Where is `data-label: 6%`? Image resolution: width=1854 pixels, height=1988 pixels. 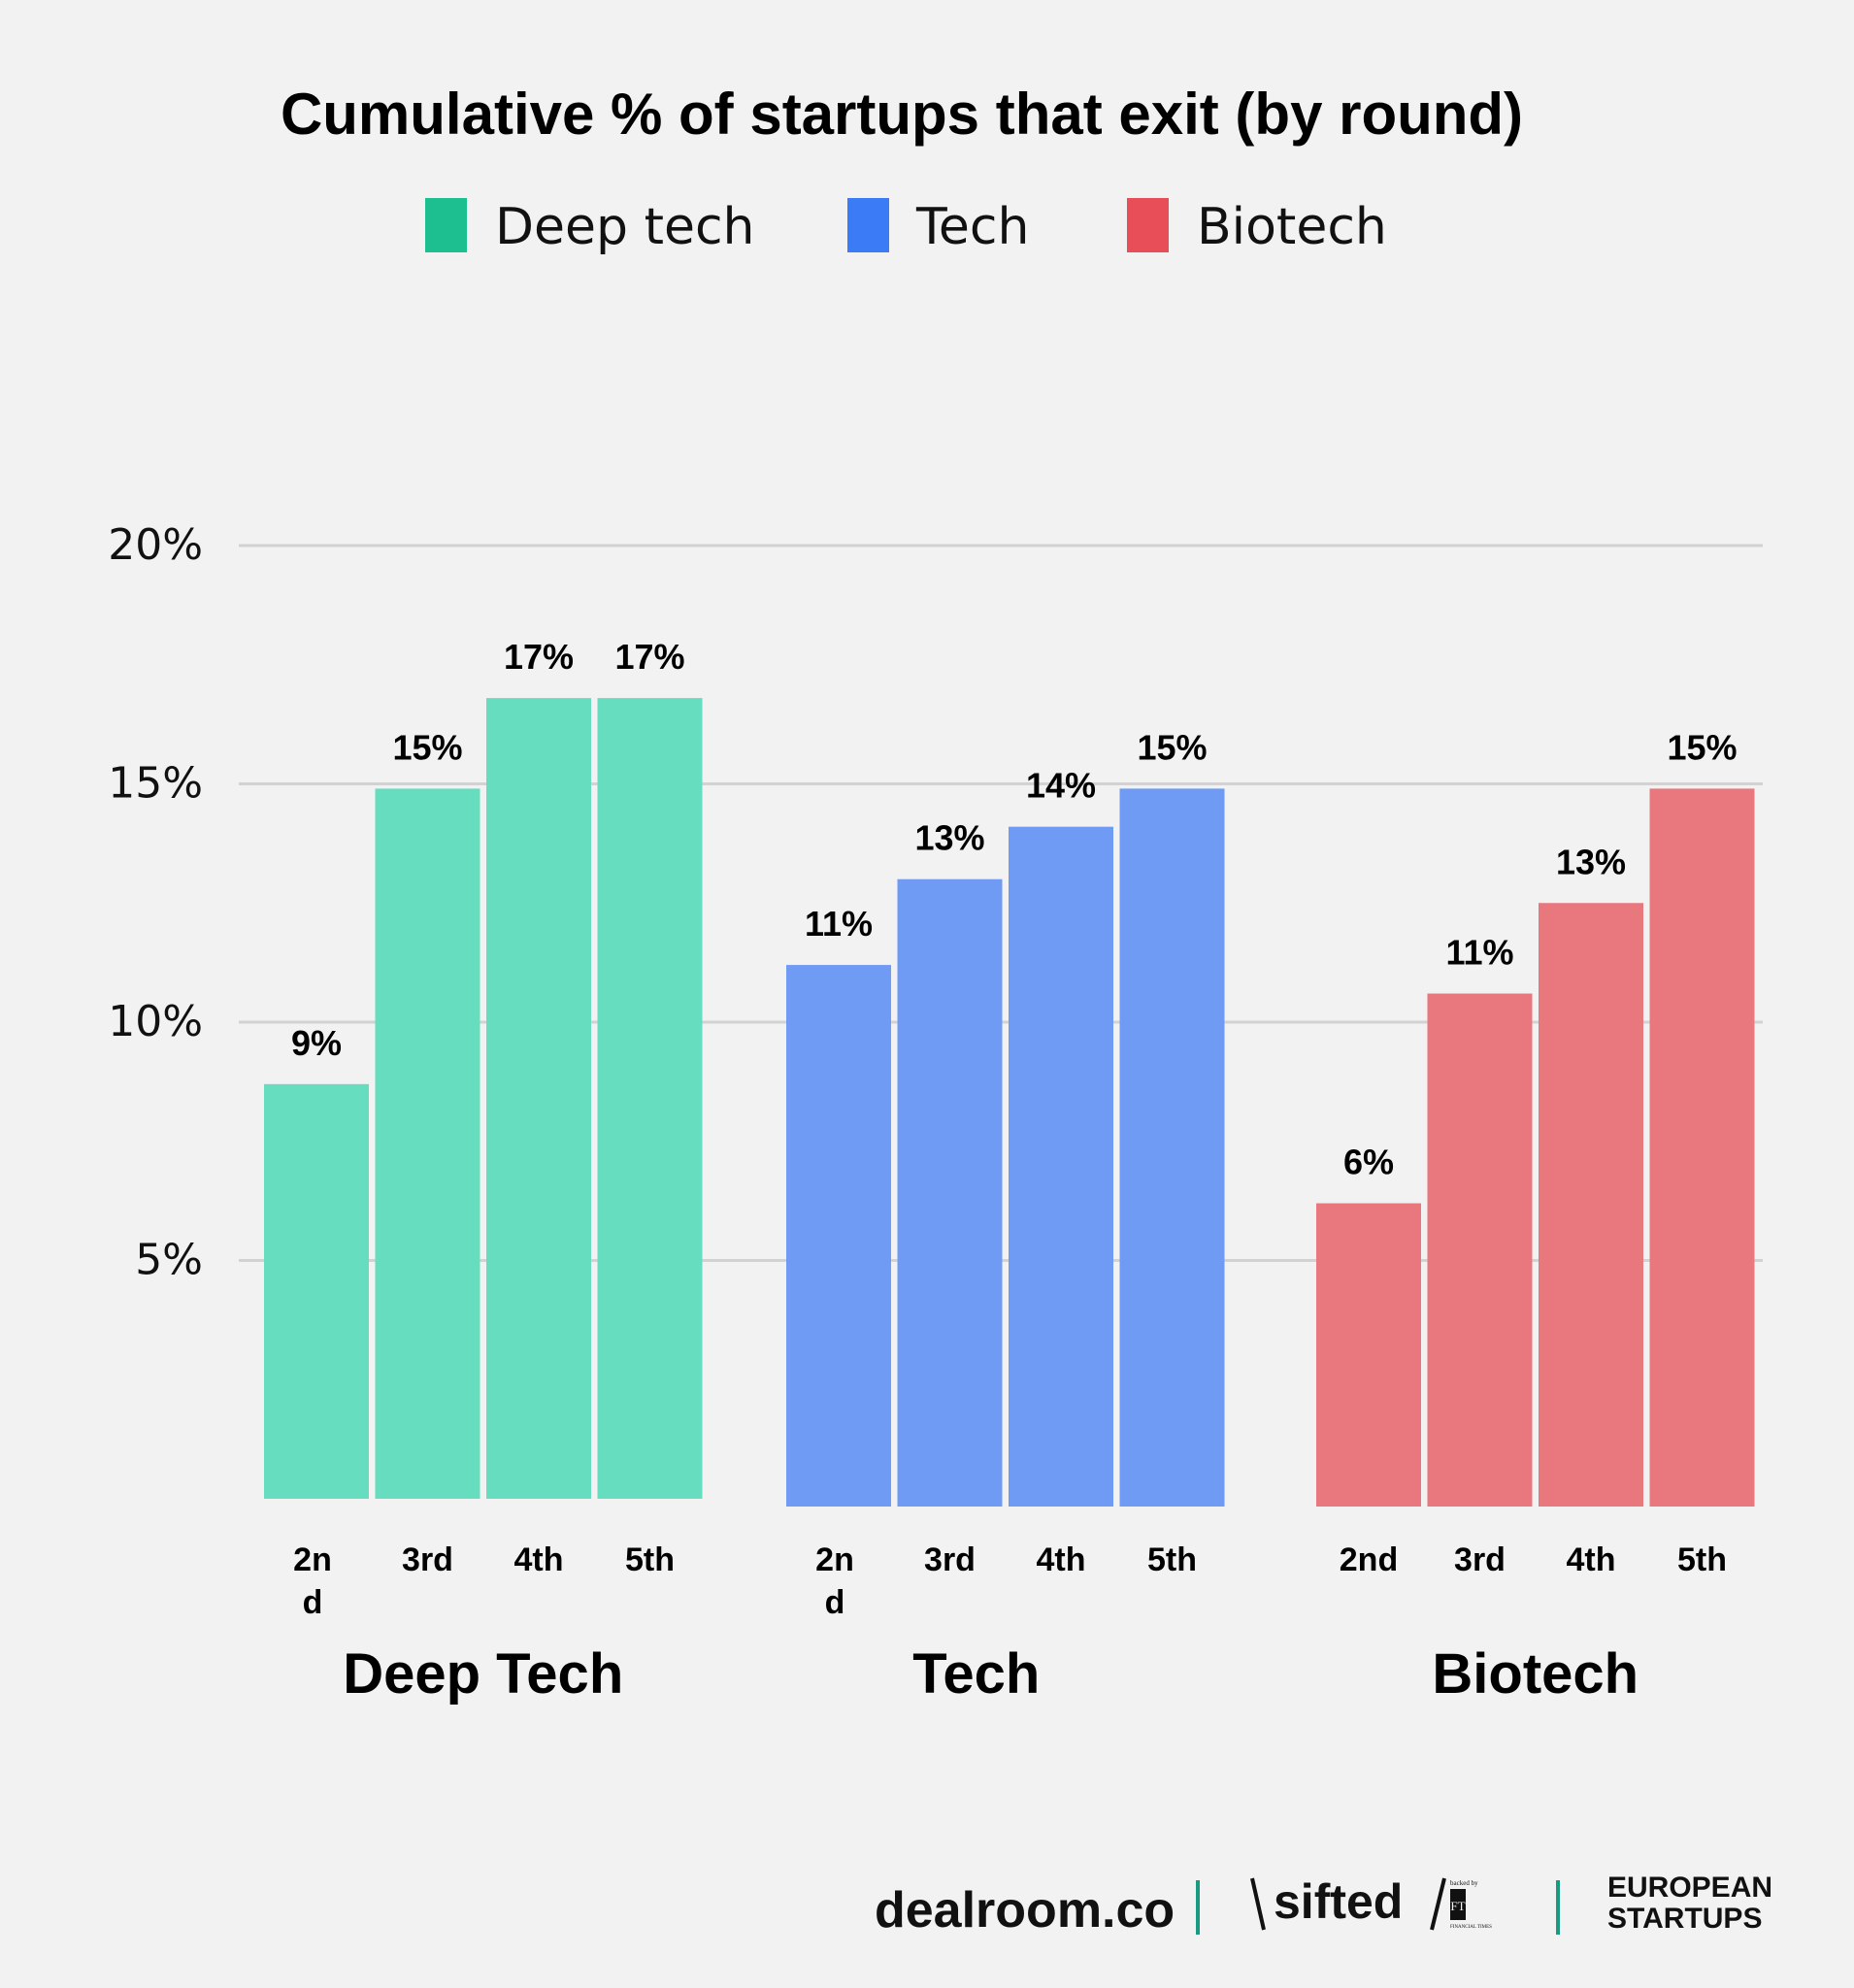
data-label: 6% is located at coordinates (1368, 1163).